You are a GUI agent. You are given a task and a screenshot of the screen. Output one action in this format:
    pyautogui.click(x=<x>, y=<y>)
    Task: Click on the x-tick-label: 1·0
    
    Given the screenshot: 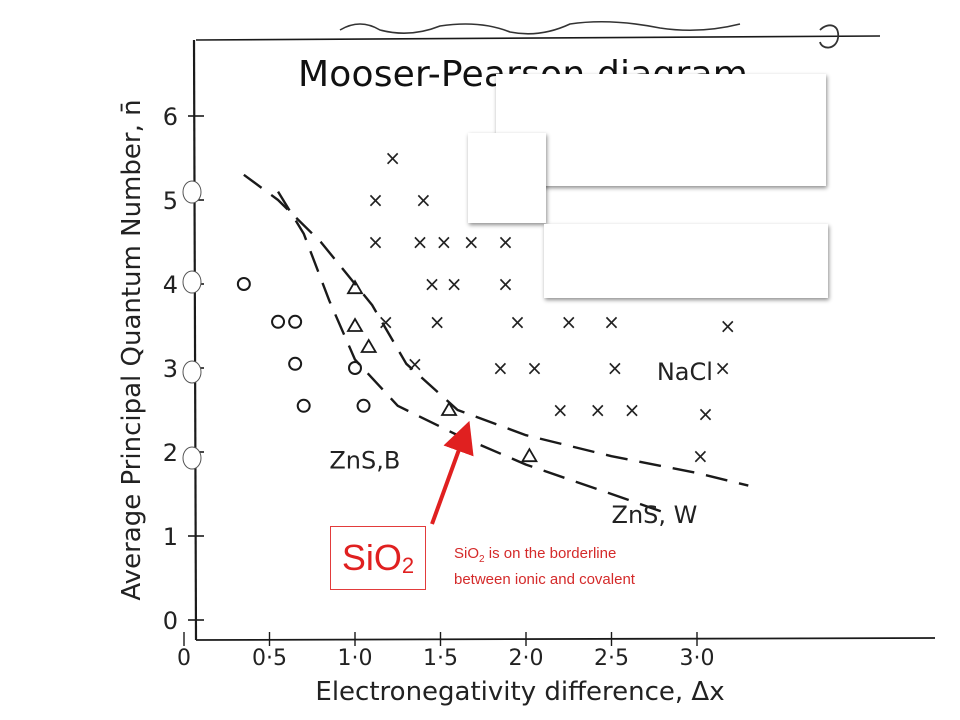 What is the action you would take?
    pyautogui.click(x=355, y=658)
    